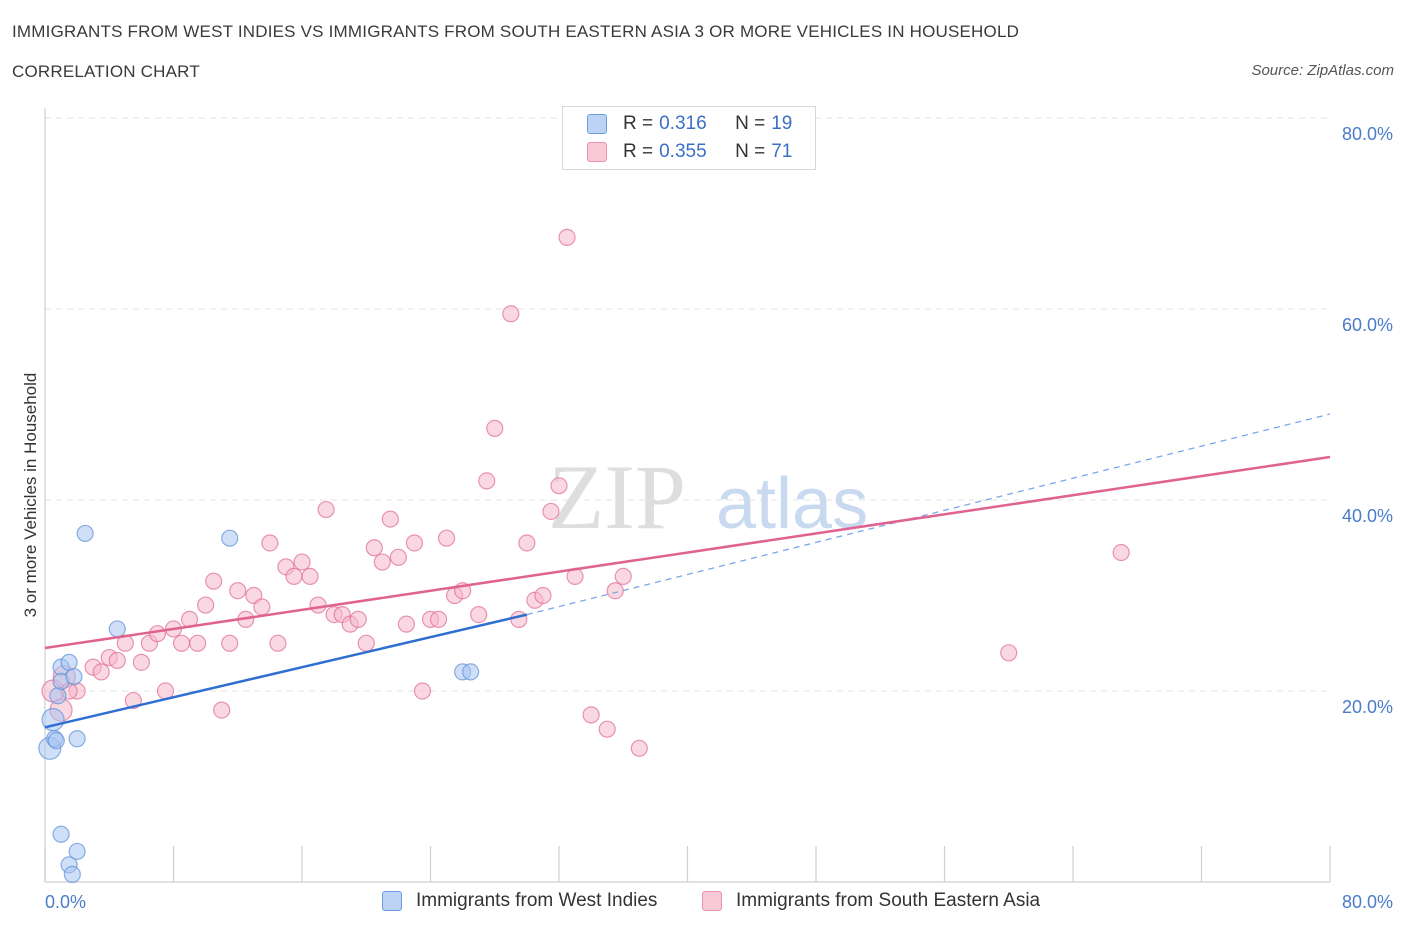 The height and width of the screenshot is (930, 1406). What do you see at coordinates (537, 900) in the screenshot?
I see `legend-label-west-indies: Immigrants from West Indies` at bounding box center [537, 900].